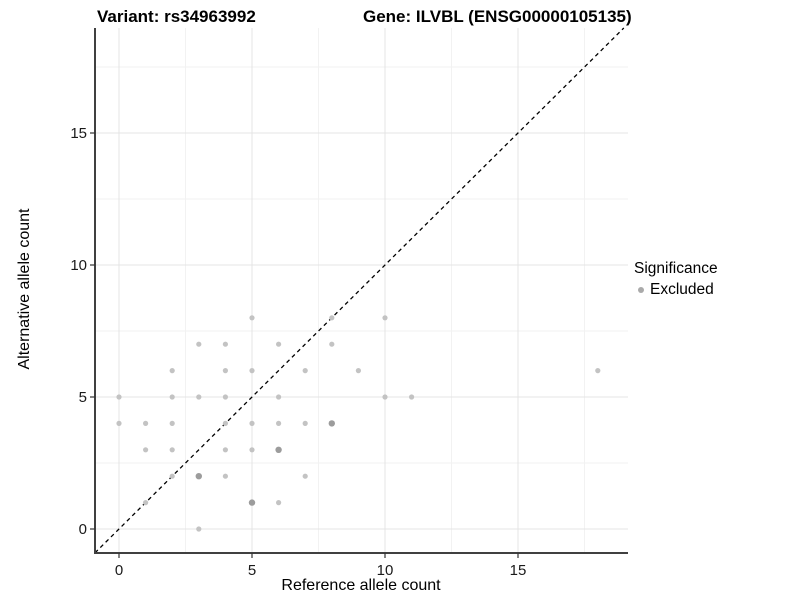 Image resolution: width=800 pixels, height=600 pixels. What do you see at coordinates (78, 133) in the screenshot?
I see `y-tick-label: 15` at bounding box center [78, 133].